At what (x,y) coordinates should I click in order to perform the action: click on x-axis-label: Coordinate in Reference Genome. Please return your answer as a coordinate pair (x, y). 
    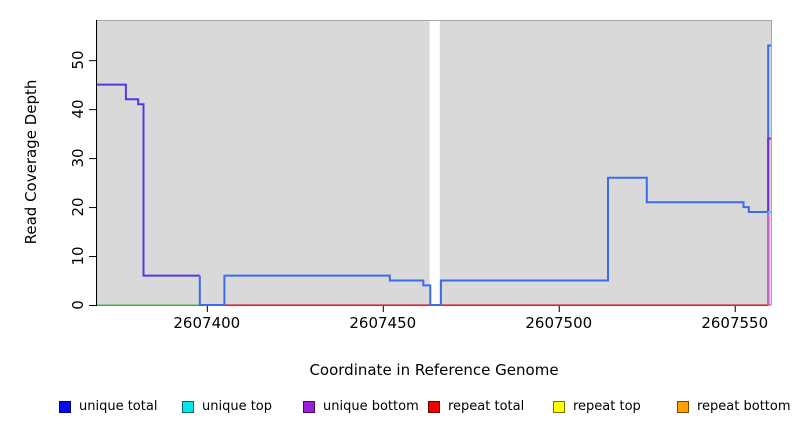
    Looking at the image, I should click on (434, 370).